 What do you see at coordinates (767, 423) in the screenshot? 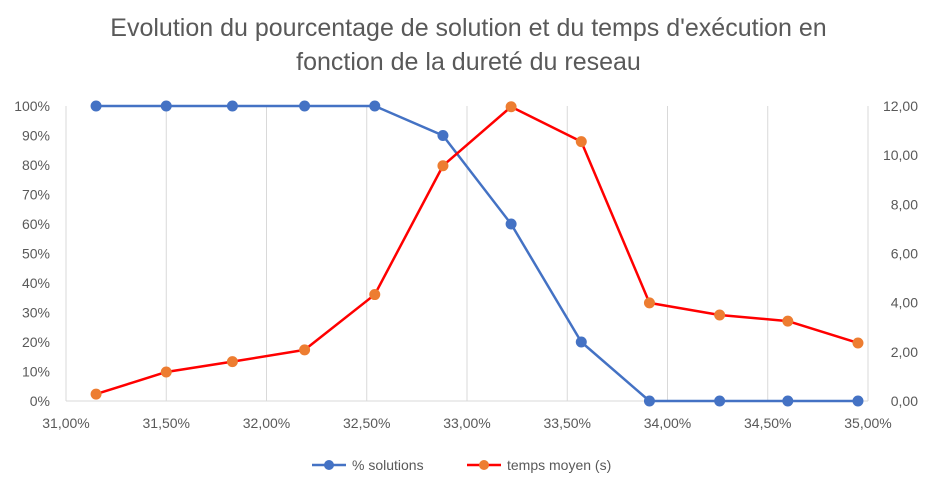
I see `x-tick-label: 34,50%` at bounding box center [767, 423].